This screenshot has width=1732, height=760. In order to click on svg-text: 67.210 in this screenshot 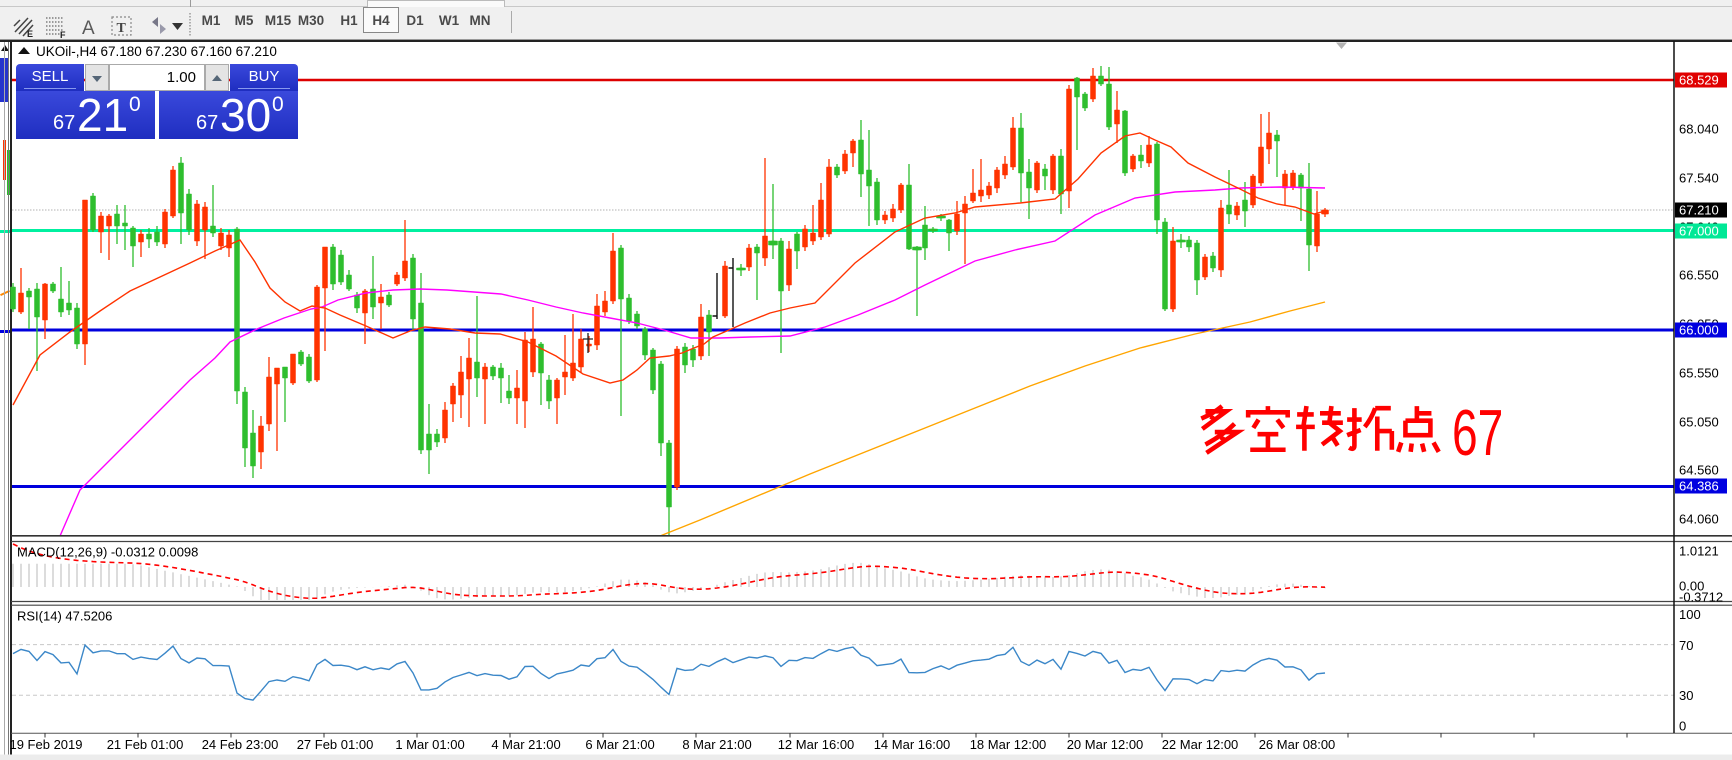, I will do `click(1699, 210)`.